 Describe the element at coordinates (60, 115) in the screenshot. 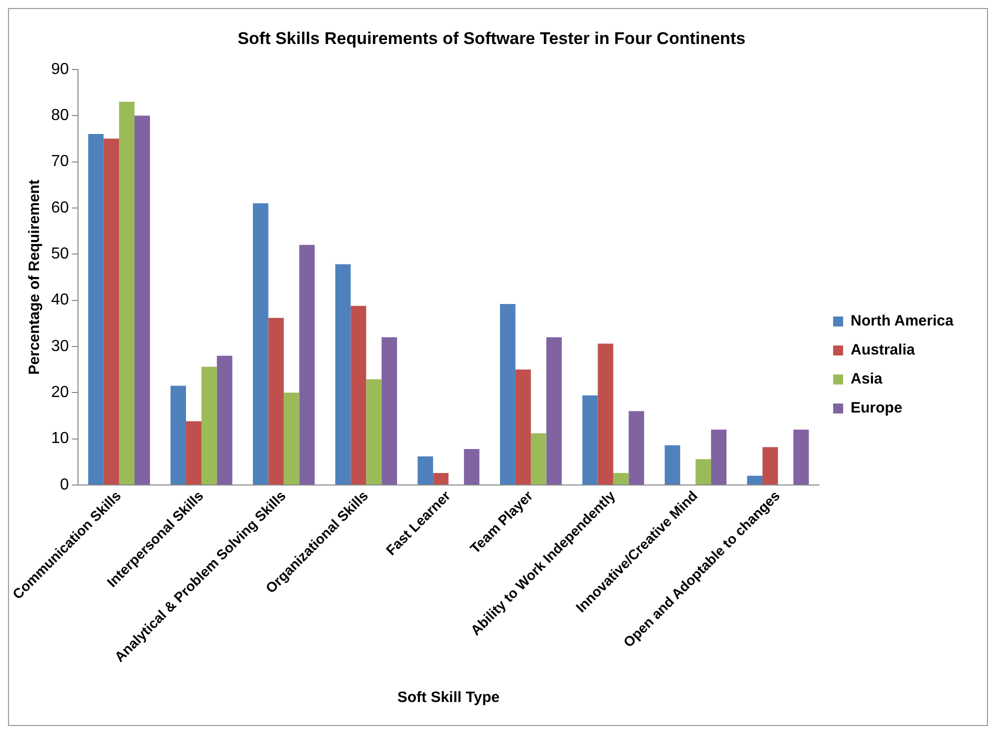

I see `y-tick-label: 80` at that location.